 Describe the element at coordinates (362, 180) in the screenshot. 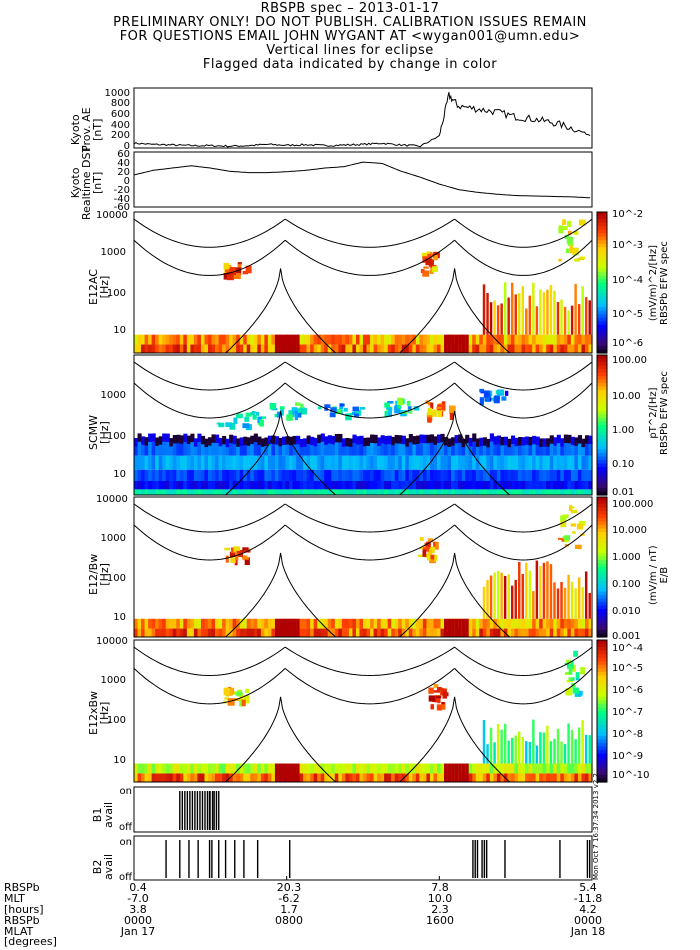

I see `dst-panel-trace` at that location.